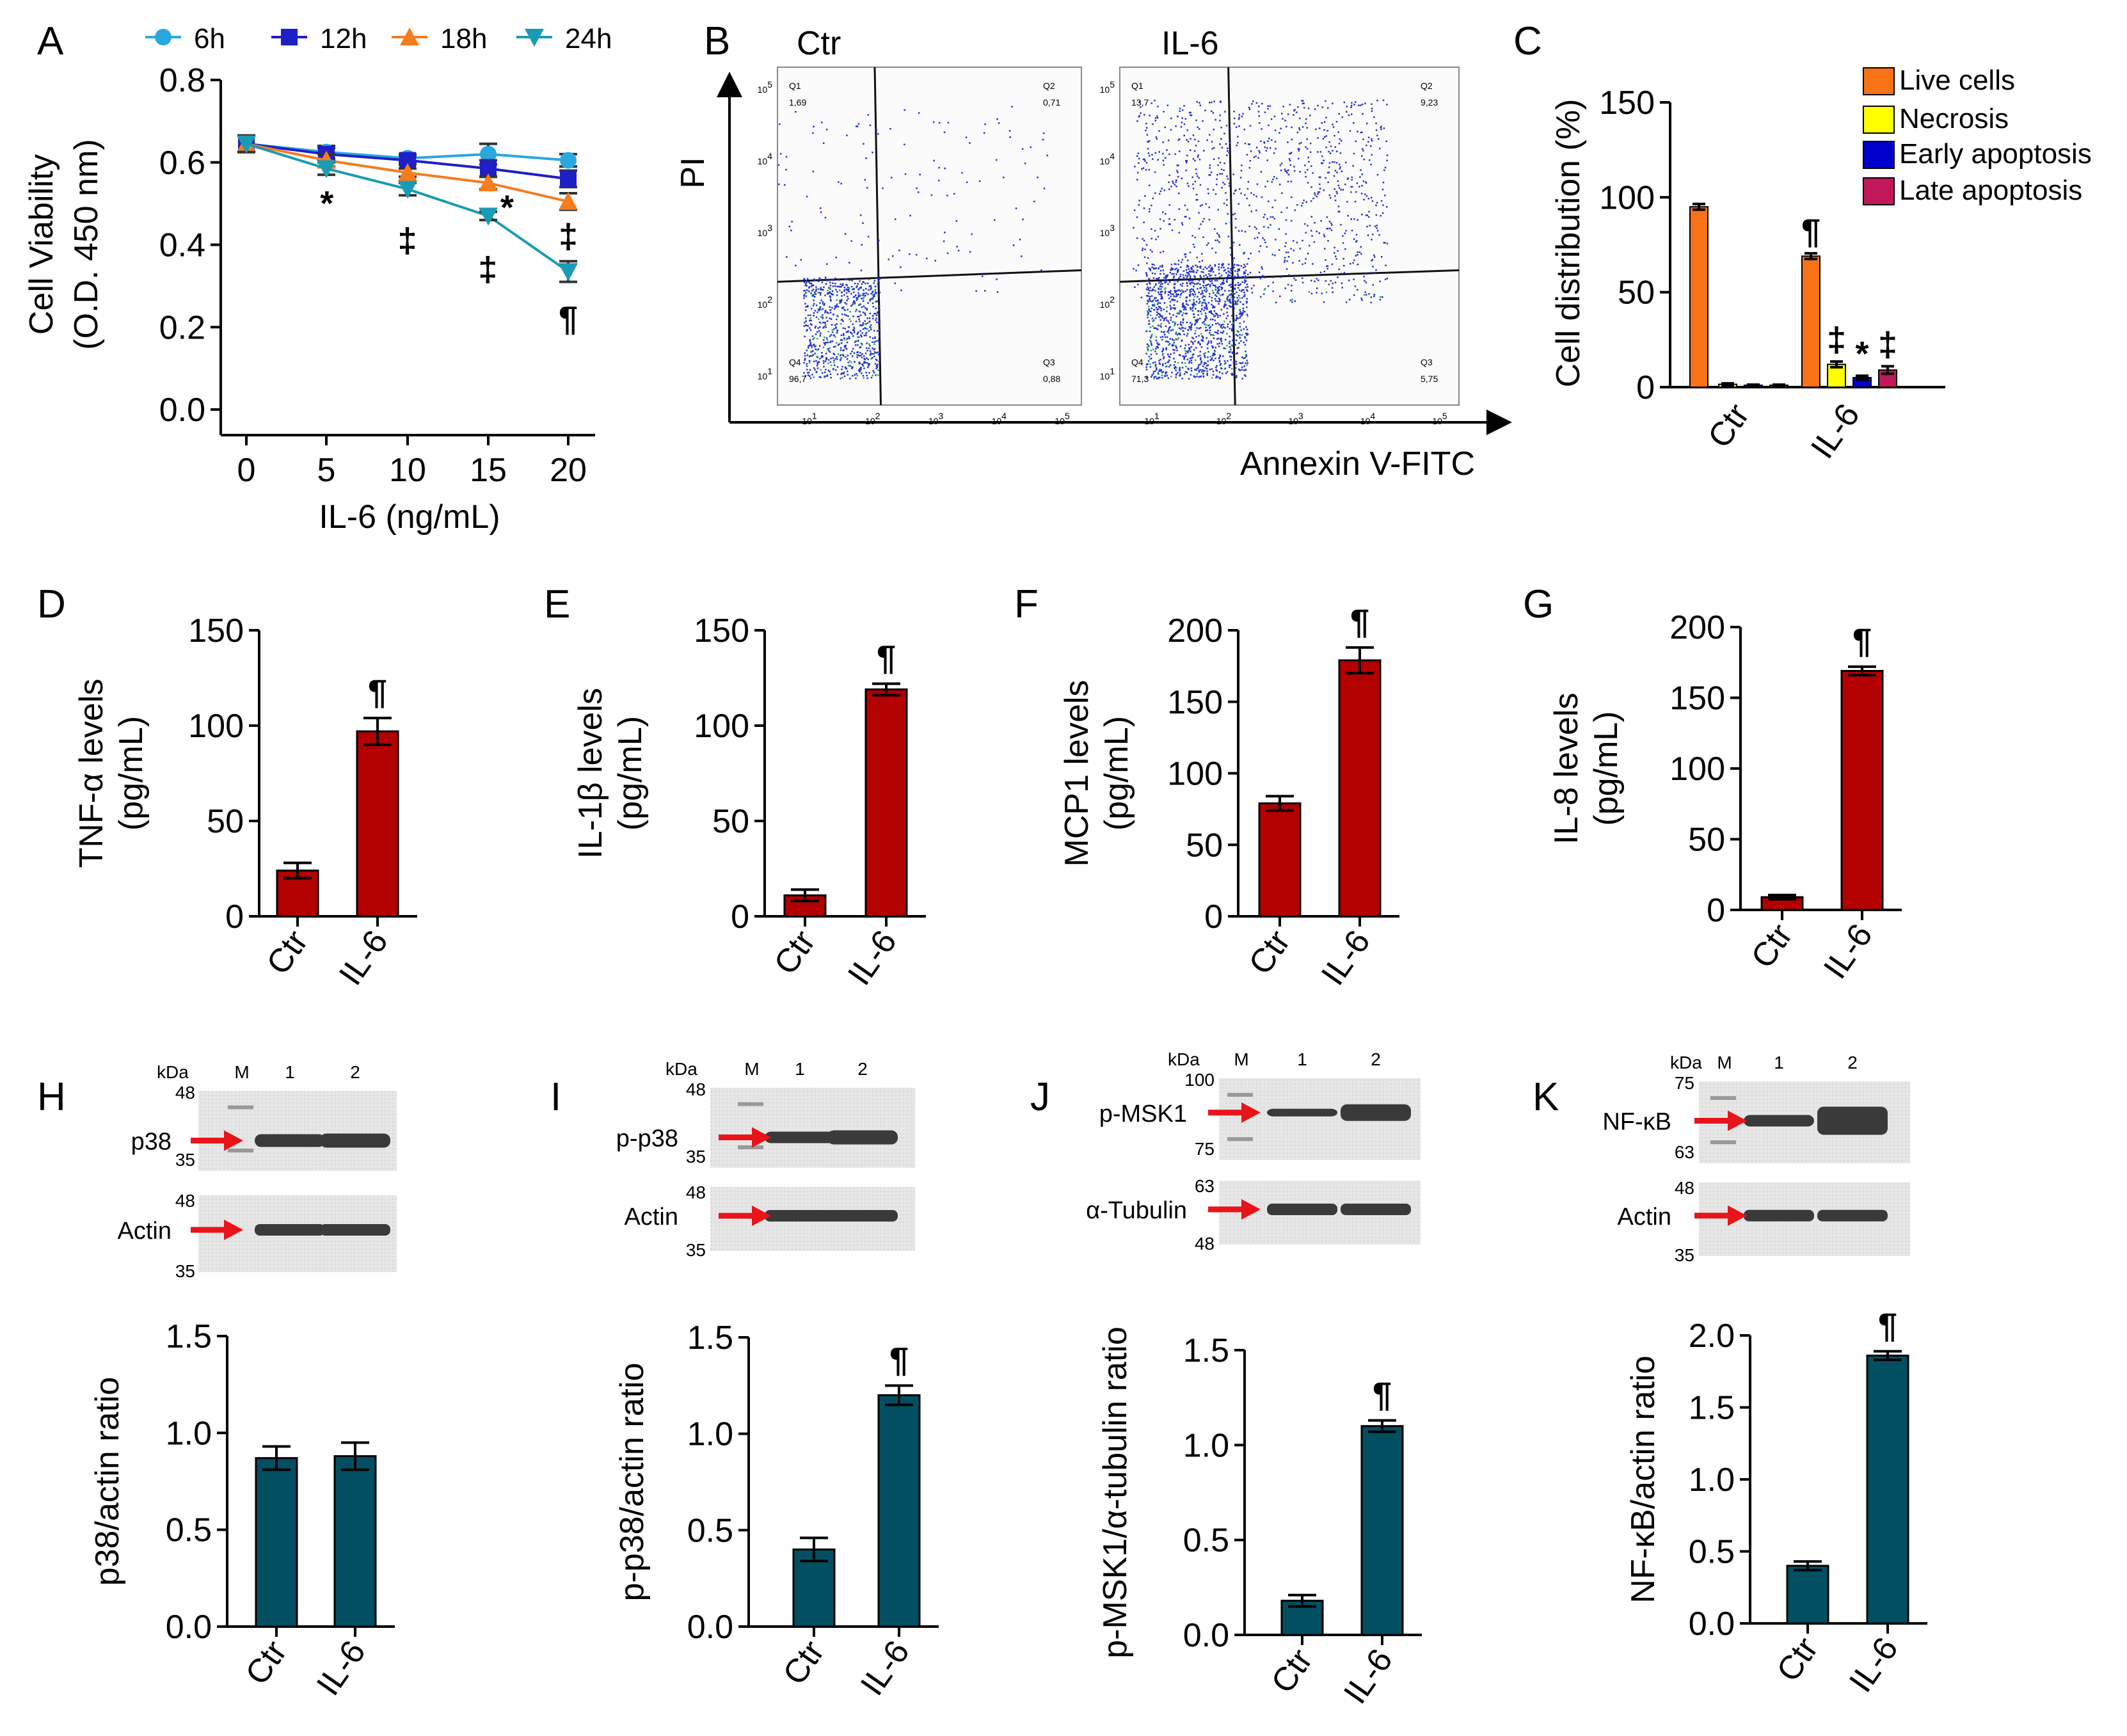 The image size is (2127, 1736). Describe the element at coordinates (795, 362) in the screenshot. I see `quadrant-q4: Q4` at that location.